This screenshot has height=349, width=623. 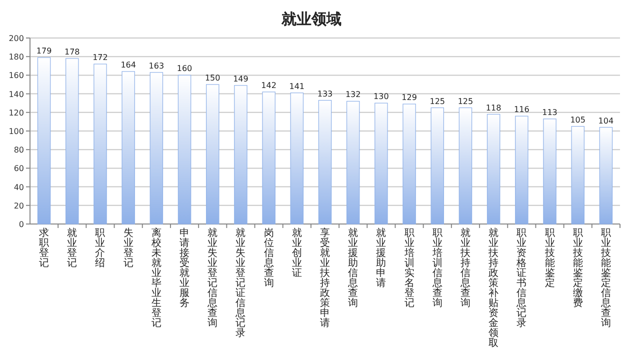 What do you see at coordinates (185, 268) in the screenshot?
I see `x-tick-label: 申请接受就业服务` at bounding box center [185, 268].